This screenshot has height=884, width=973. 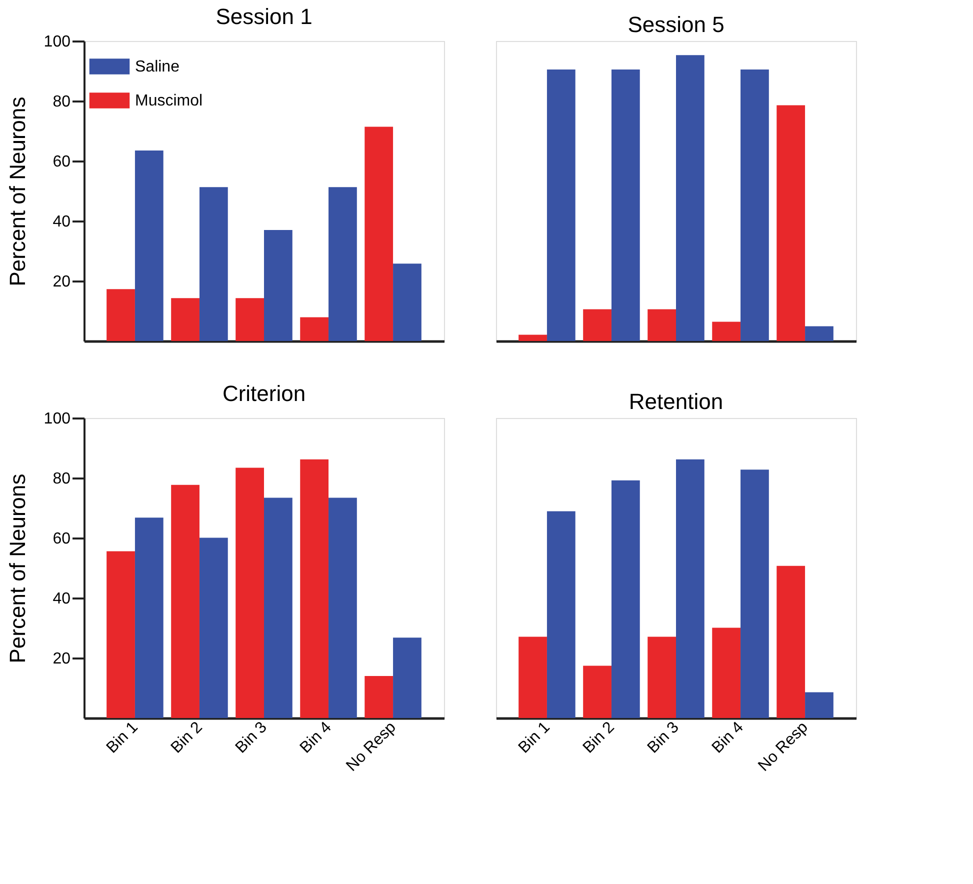 I want to click on chart-title: Criterion, so click(x=264, y=393).